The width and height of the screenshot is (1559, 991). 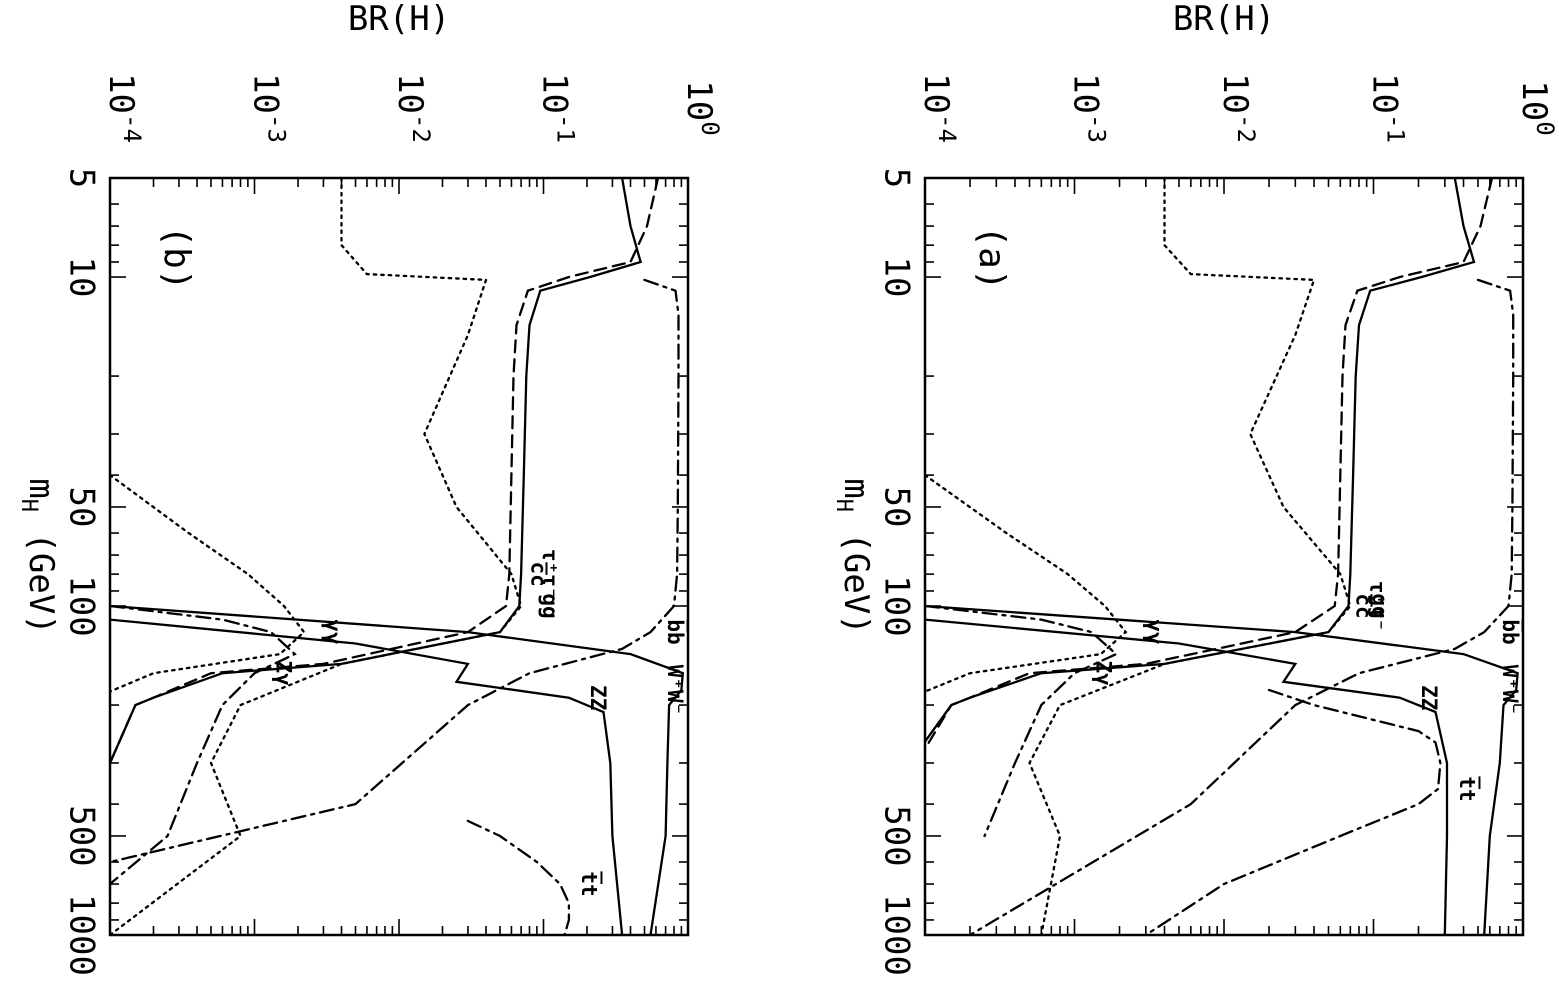 I want to click on panel-label: (a), so click(x=991, y=257).